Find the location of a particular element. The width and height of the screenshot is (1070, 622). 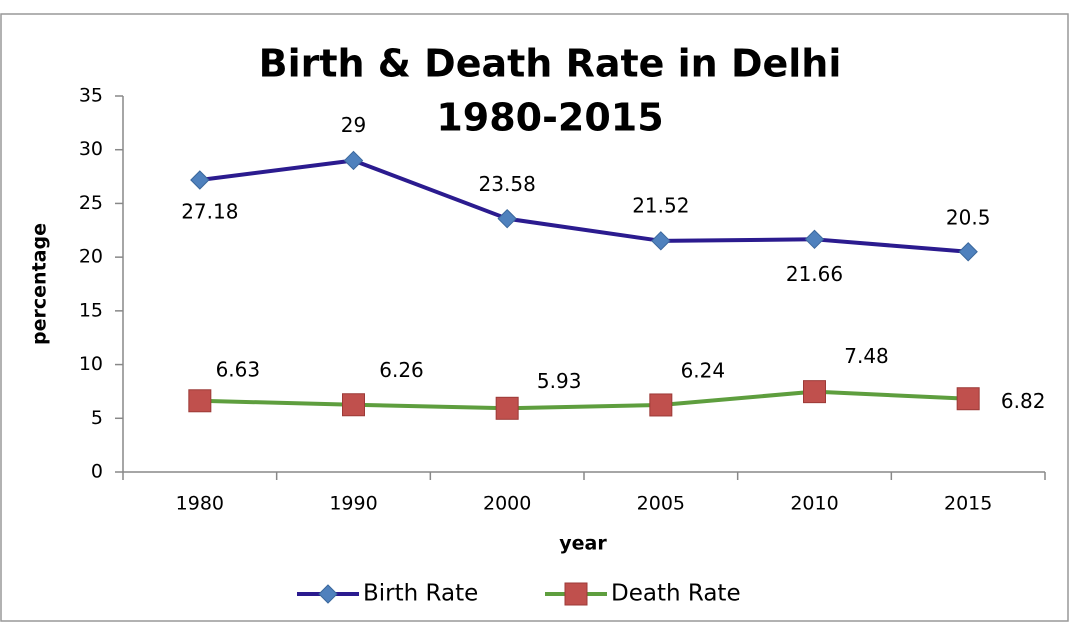

y-tick-label: 25 is located at coordinates (91, 203).